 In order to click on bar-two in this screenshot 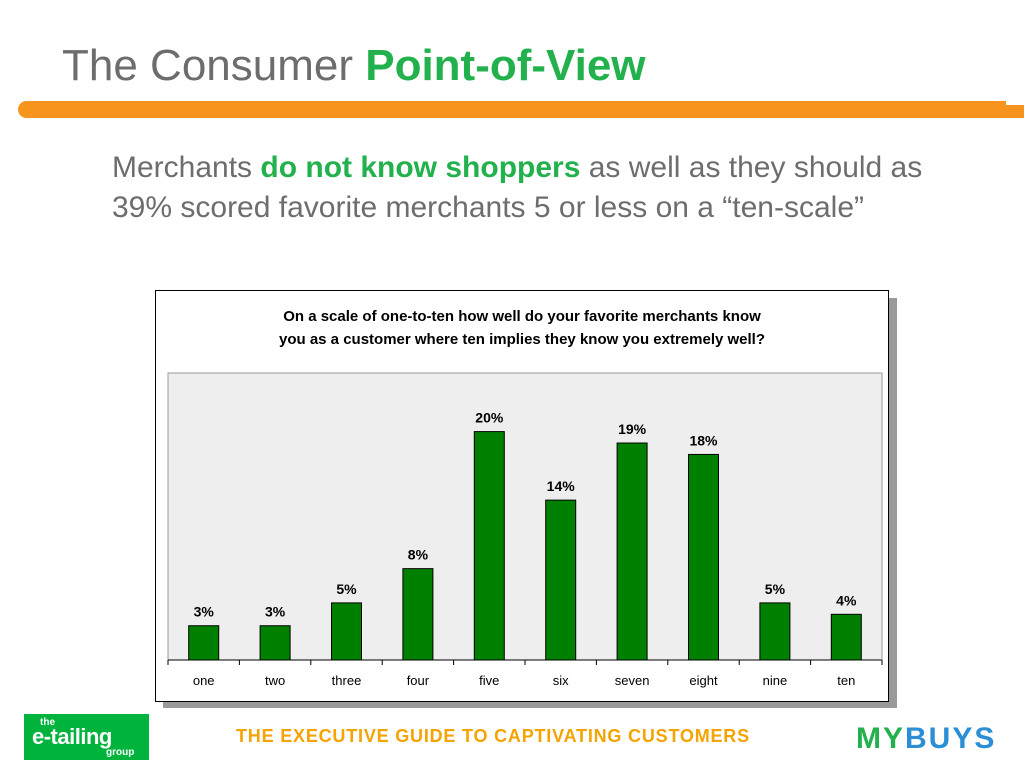, I will do `click(275, 643)`.